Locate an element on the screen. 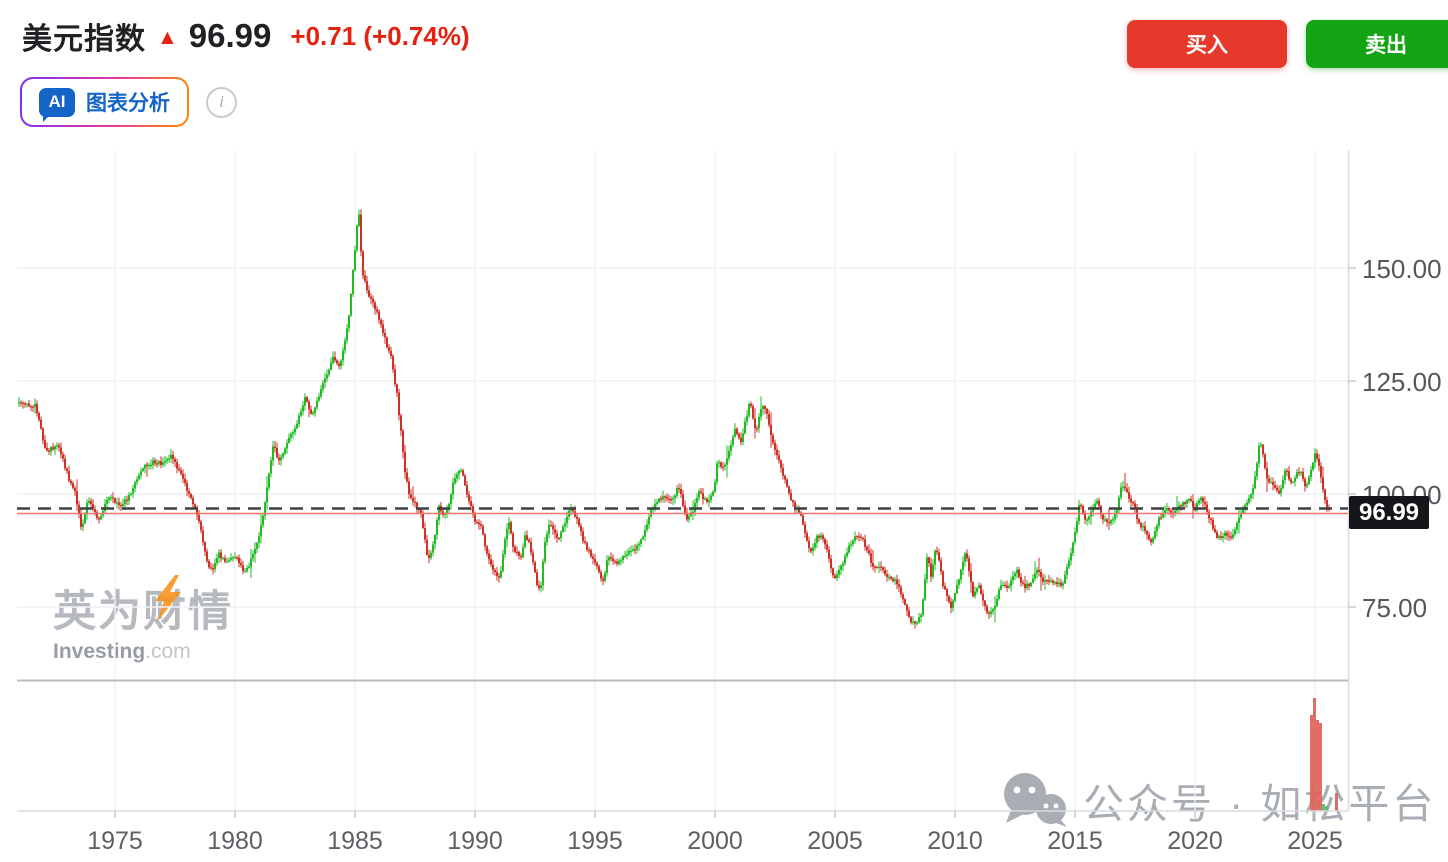 The image size is (1448, 862). ai-toolbar: AI 图表分析 i is located at coordinates (128, 102).